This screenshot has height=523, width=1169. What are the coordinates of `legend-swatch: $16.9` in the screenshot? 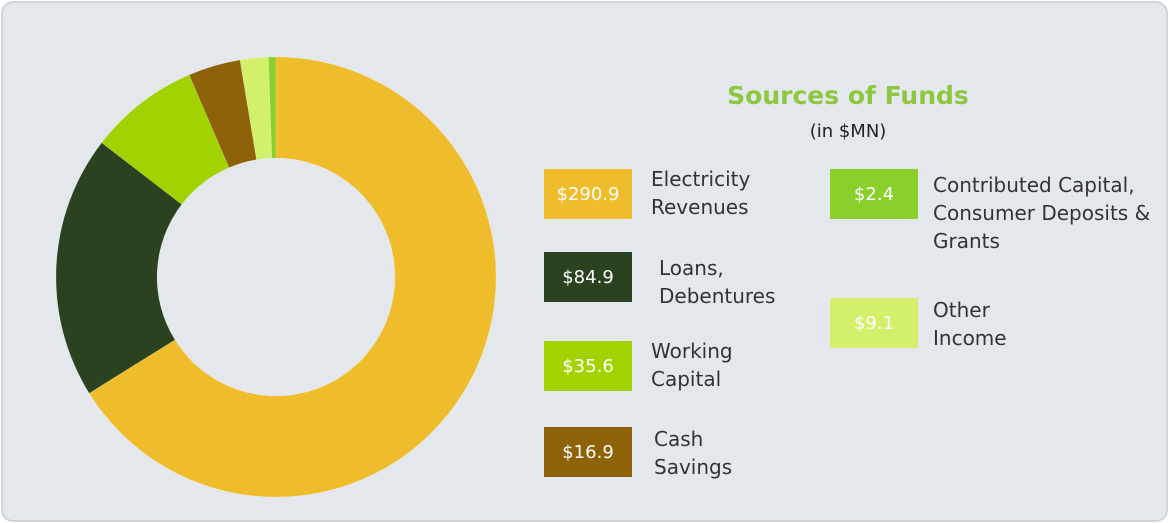 It's located at (588, 452).